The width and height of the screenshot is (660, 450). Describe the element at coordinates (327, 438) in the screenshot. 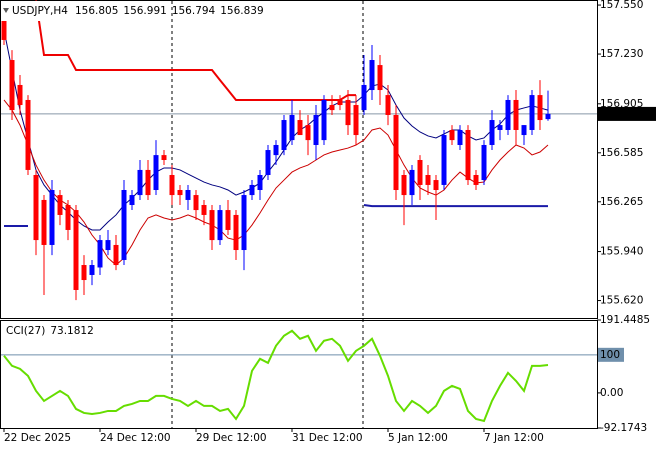

I see `x-tick-label: 31 Dec 12:00` at that location.